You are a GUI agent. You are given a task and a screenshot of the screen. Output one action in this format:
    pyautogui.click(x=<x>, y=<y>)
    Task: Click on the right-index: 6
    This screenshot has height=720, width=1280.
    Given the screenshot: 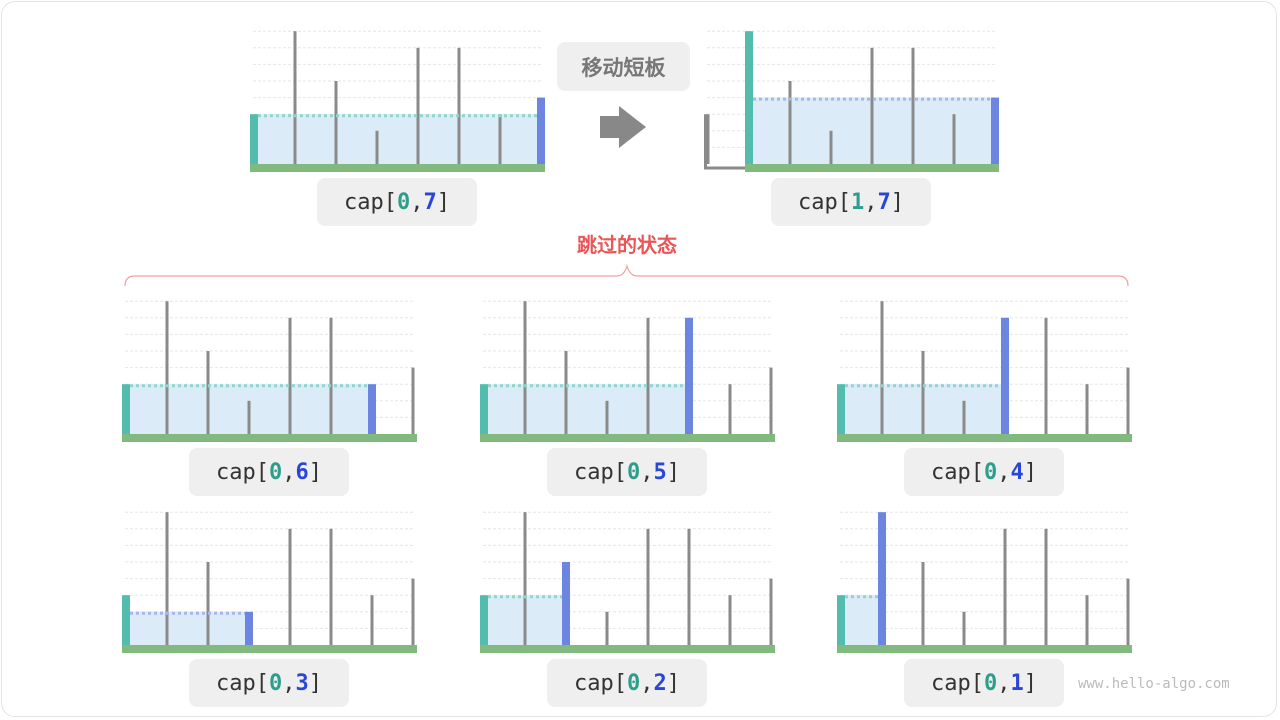 What is the action you would take?
    pyautogui.click(x=302, y=472)
    